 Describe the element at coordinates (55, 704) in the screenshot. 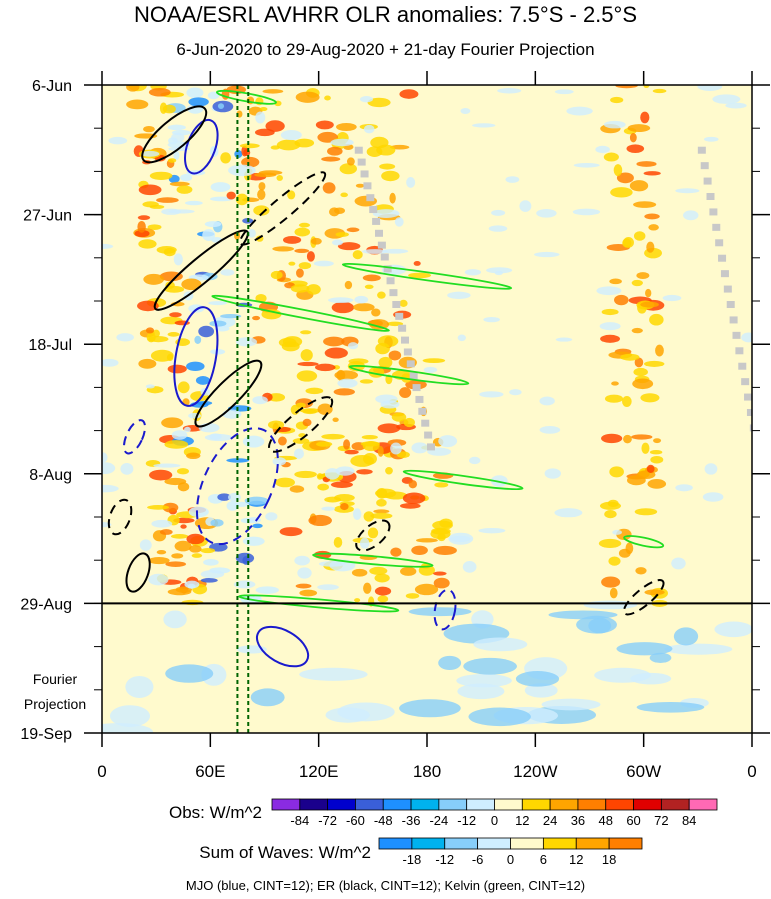

I see `projection-label-line2: Projection` at that location.